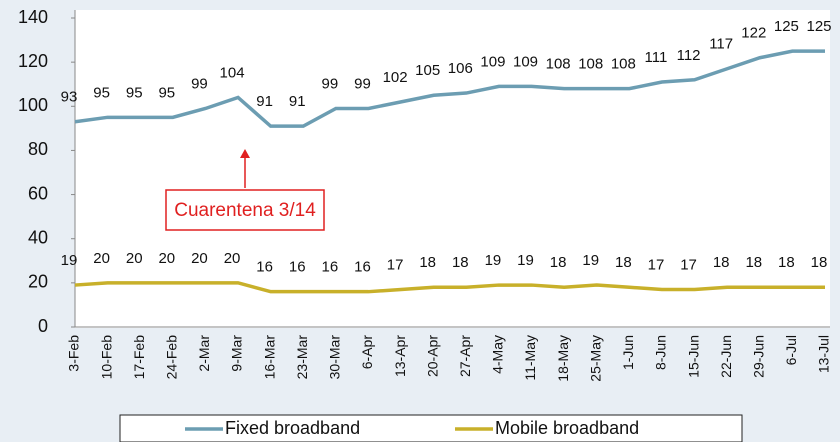 The image size is (840, 442). Describe the element at coordinates (43, 326) in the screenshot. I see `y-tick-label: 0` at that location.